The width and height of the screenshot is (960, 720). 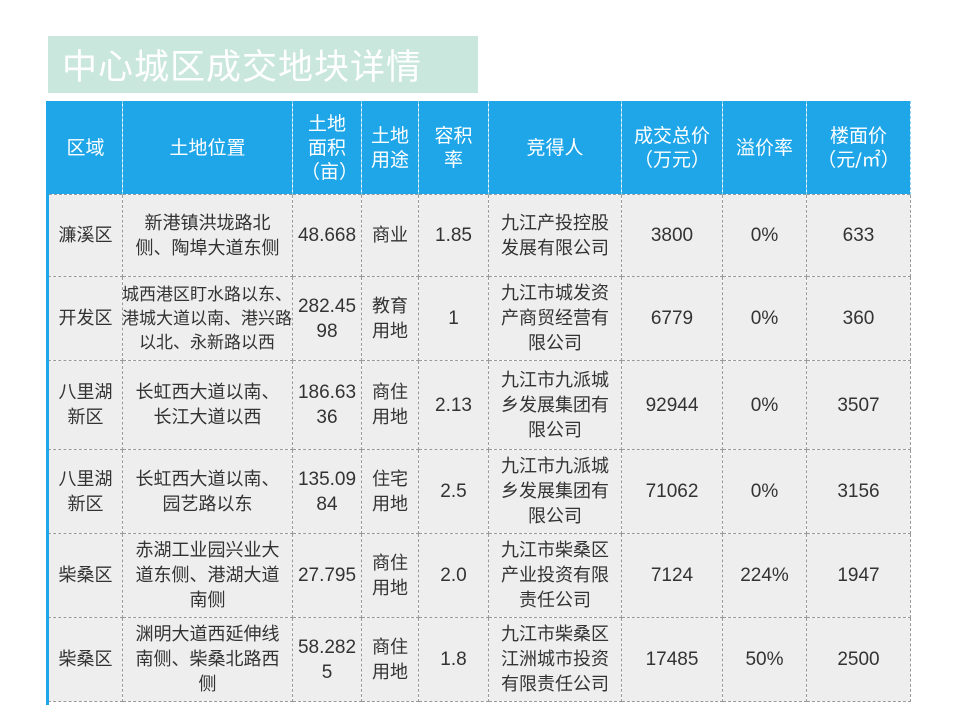 What do you see at coordinates (85, 318) in the screenshot?
I see `cell-district: 开发区` at bounding box center [85, 318].